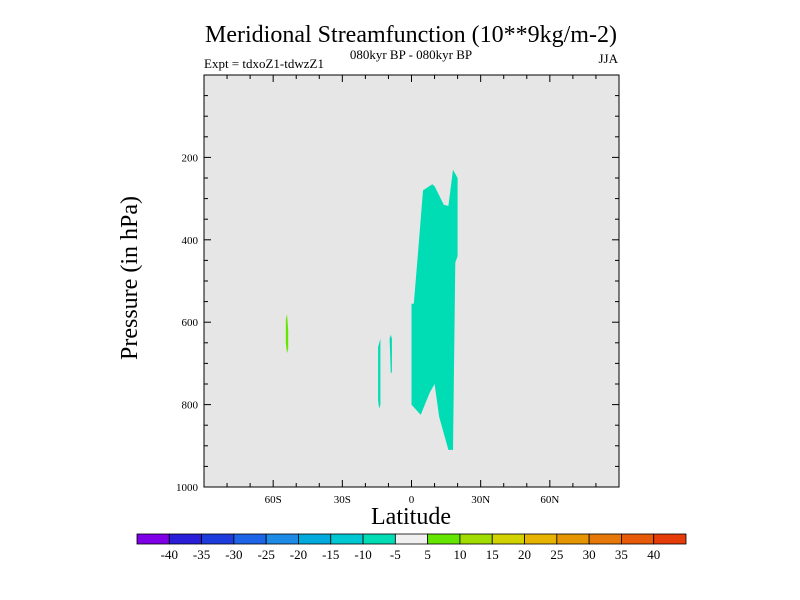  I want to click on y-tick-label: 200, so click(190, 158).